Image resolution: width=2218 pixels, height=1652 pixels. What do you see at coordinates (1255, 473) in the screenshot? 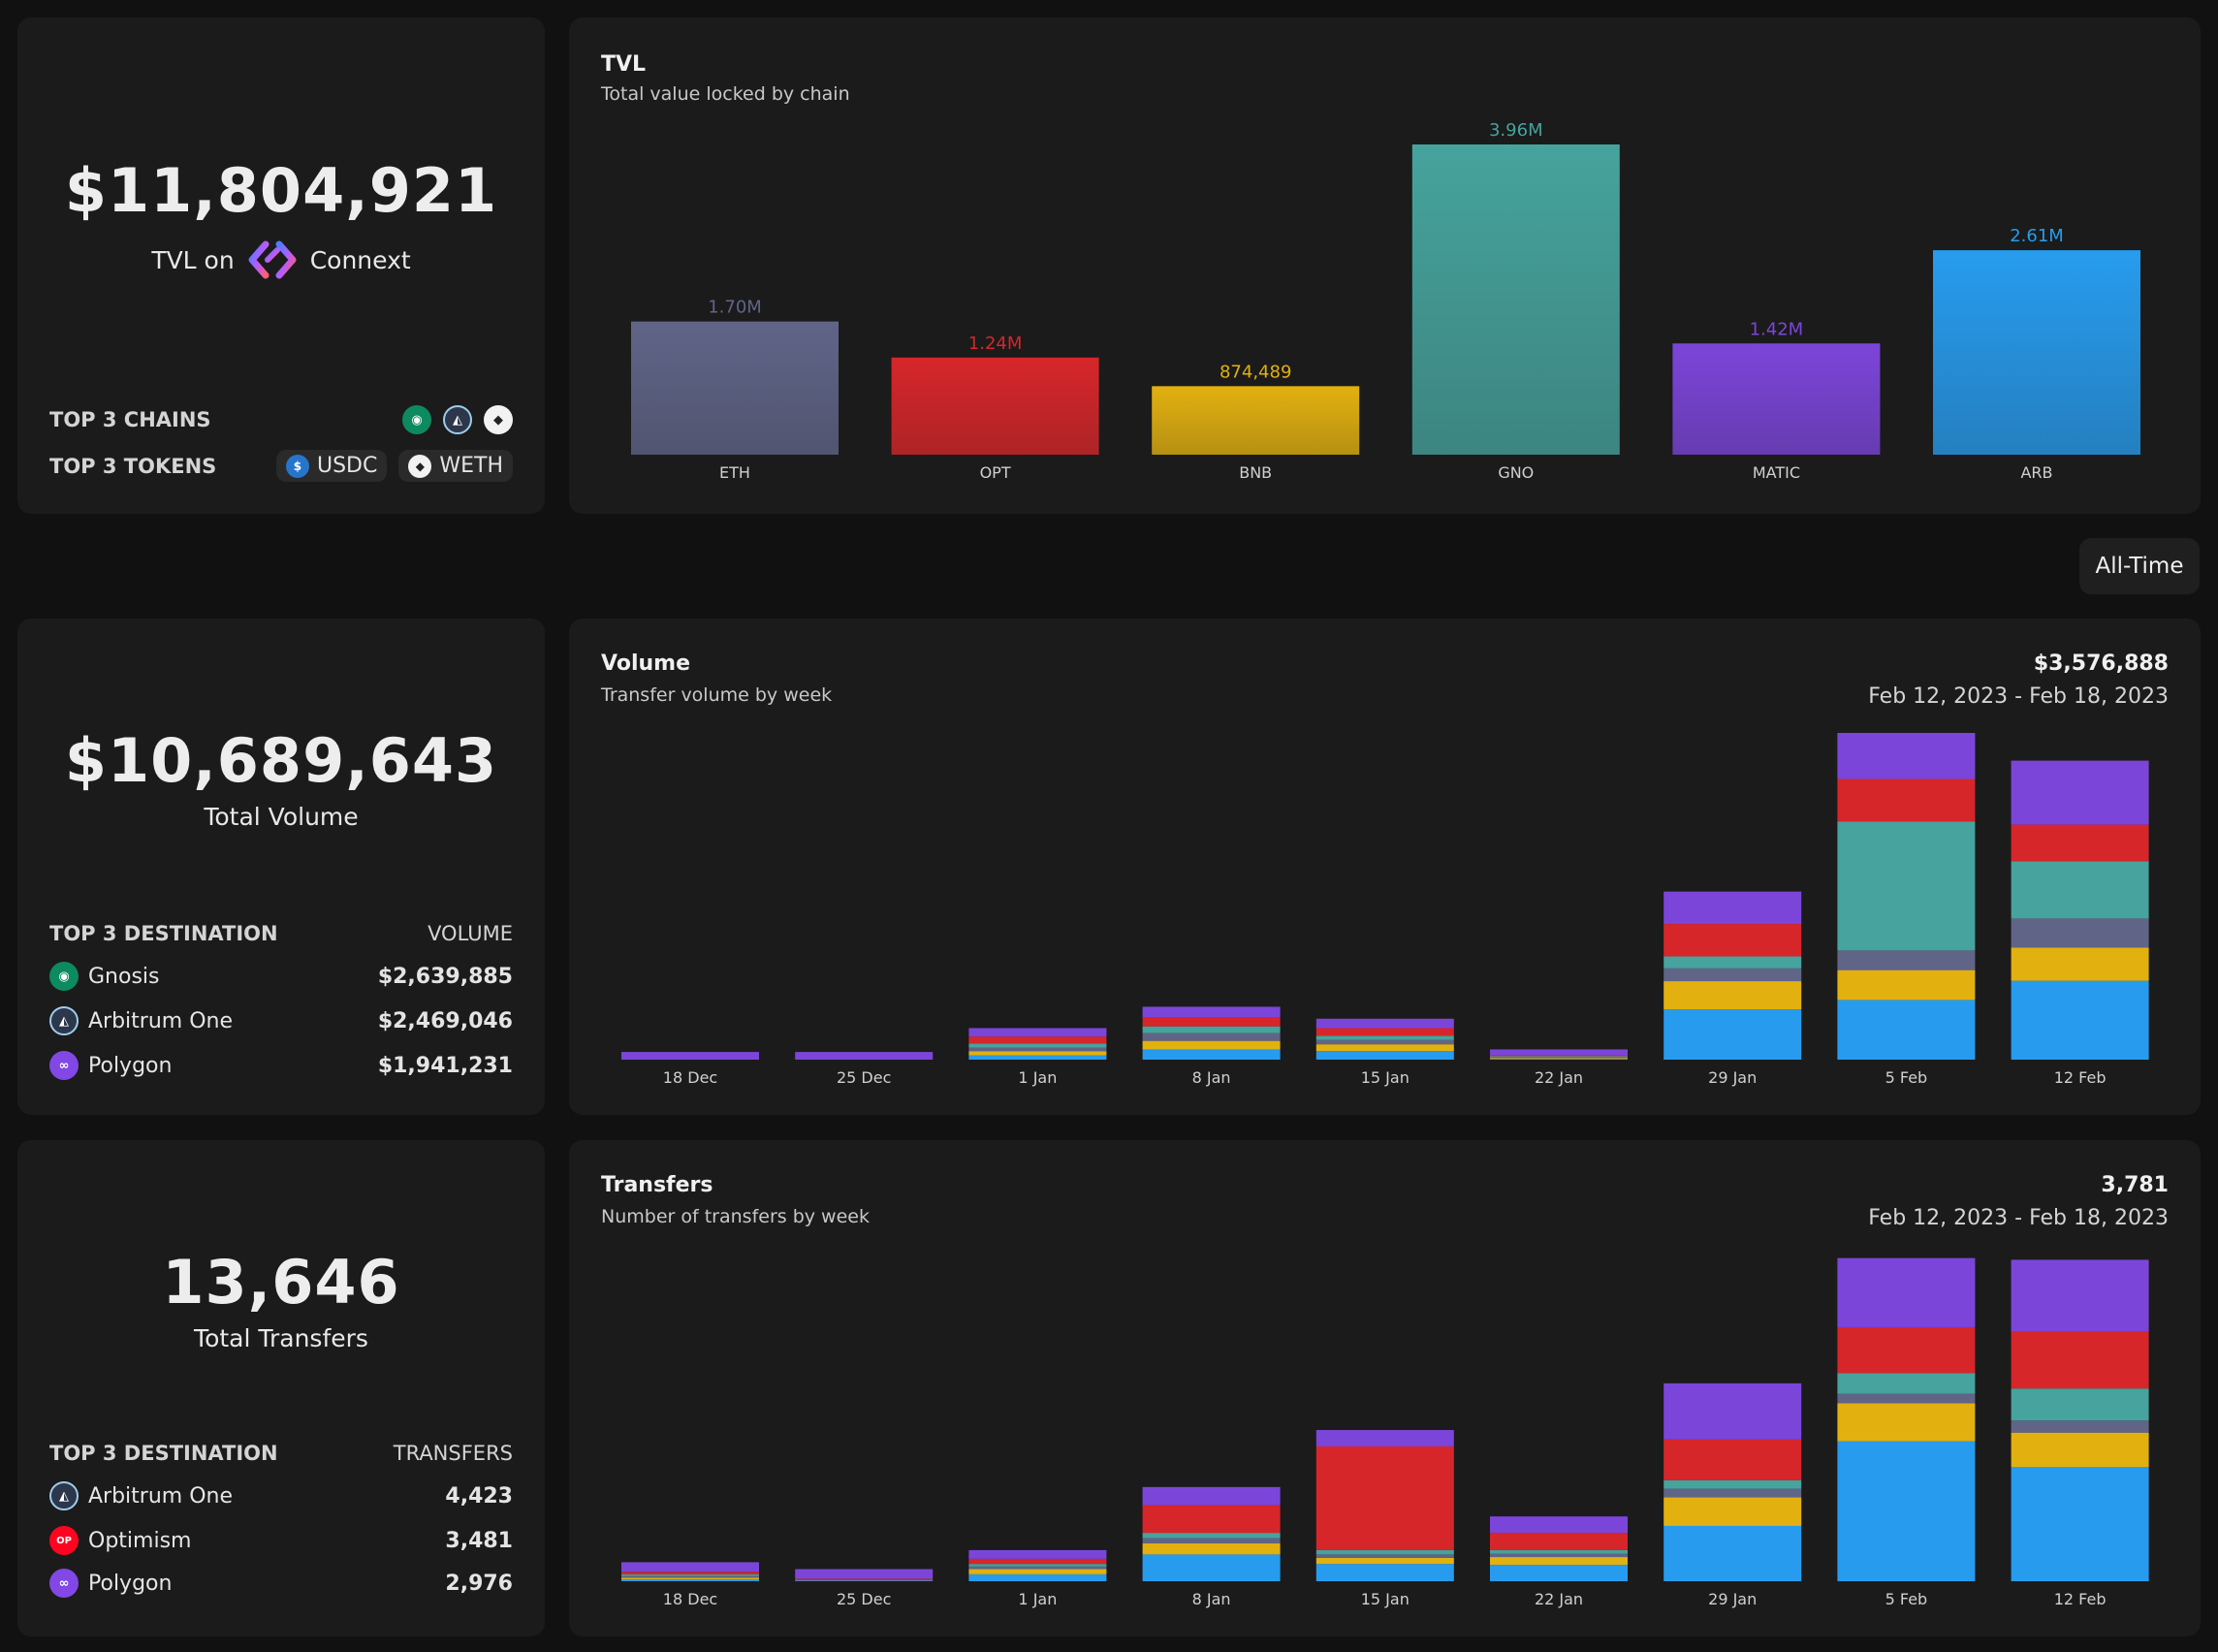
I see `tvl-category-label-bnb: BNB` at bounding box center [1255, 473].